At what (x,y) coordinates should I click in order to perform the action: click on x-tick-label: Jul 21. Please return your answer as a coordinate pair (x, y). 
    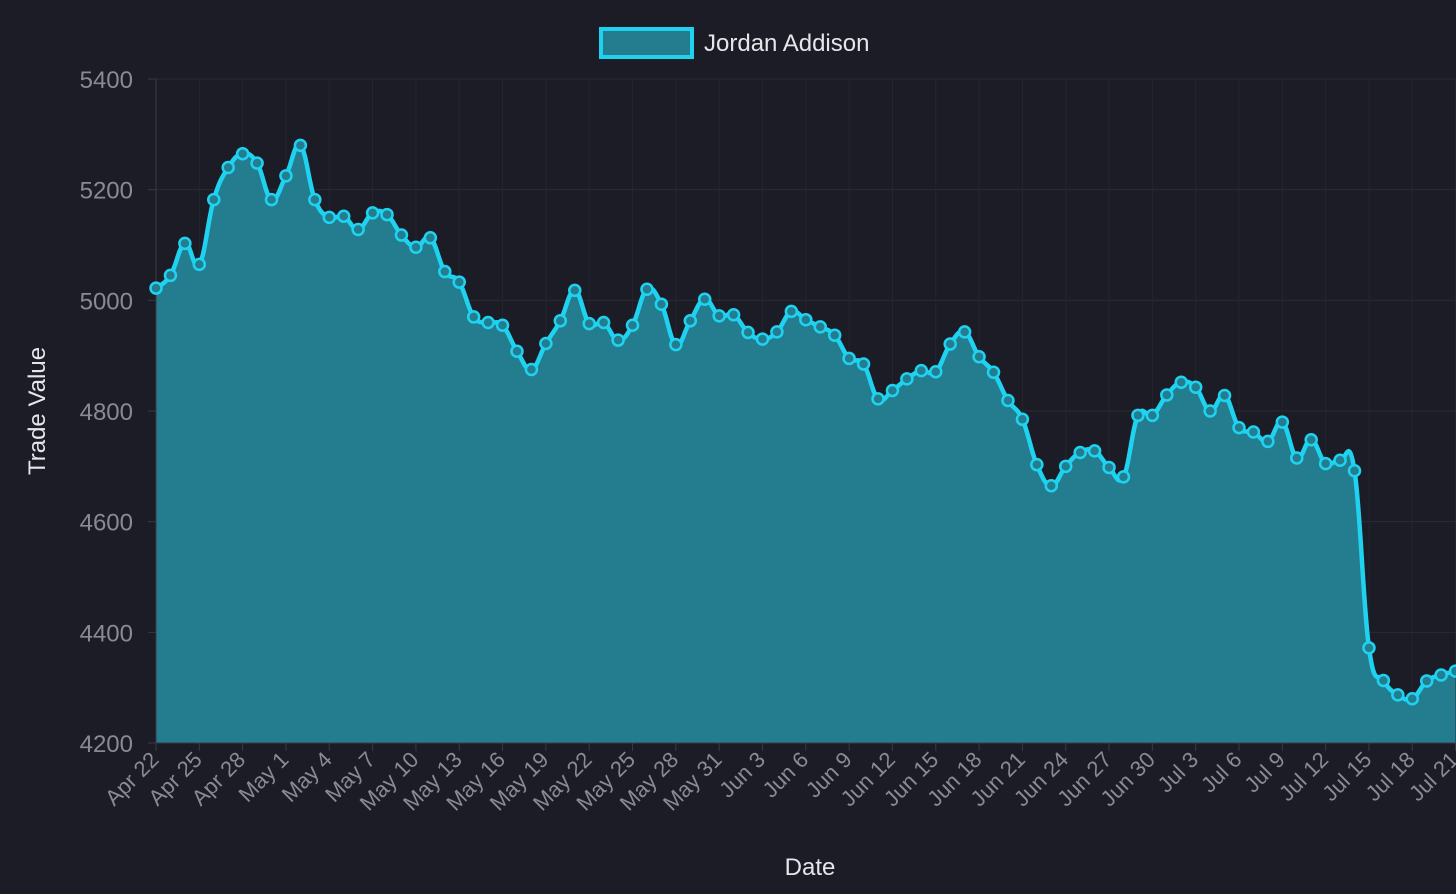
    Looking at the image, I should click on (1430, 776).